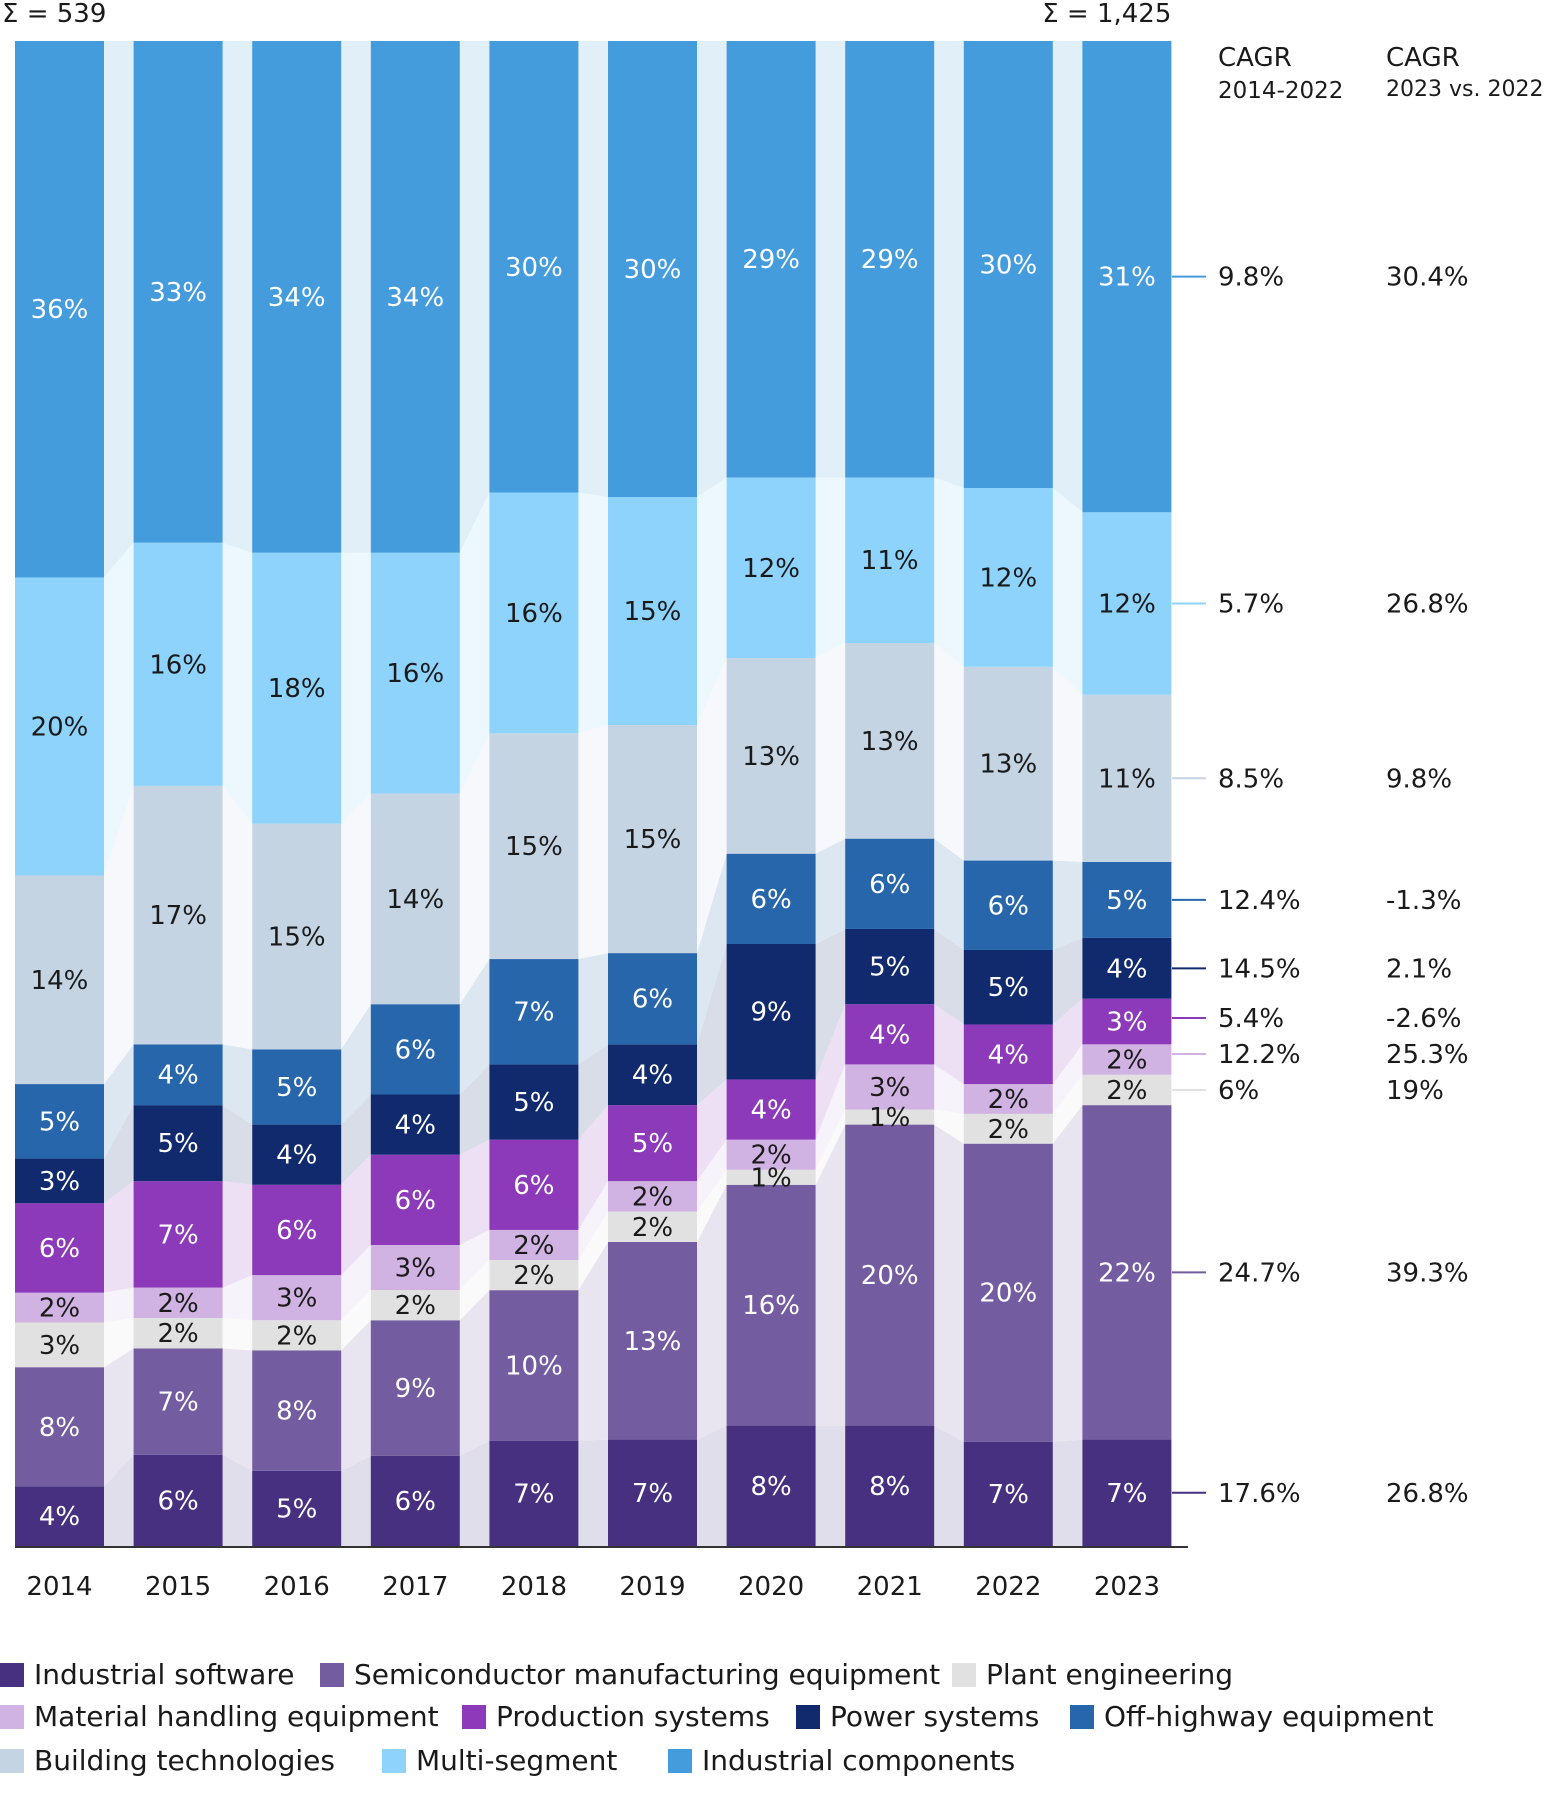 The width and height of the screenshot is (1560, 1814). I want to click on cagr-2023-vs-2022-value: 25.3%, so click(1427, 1055).